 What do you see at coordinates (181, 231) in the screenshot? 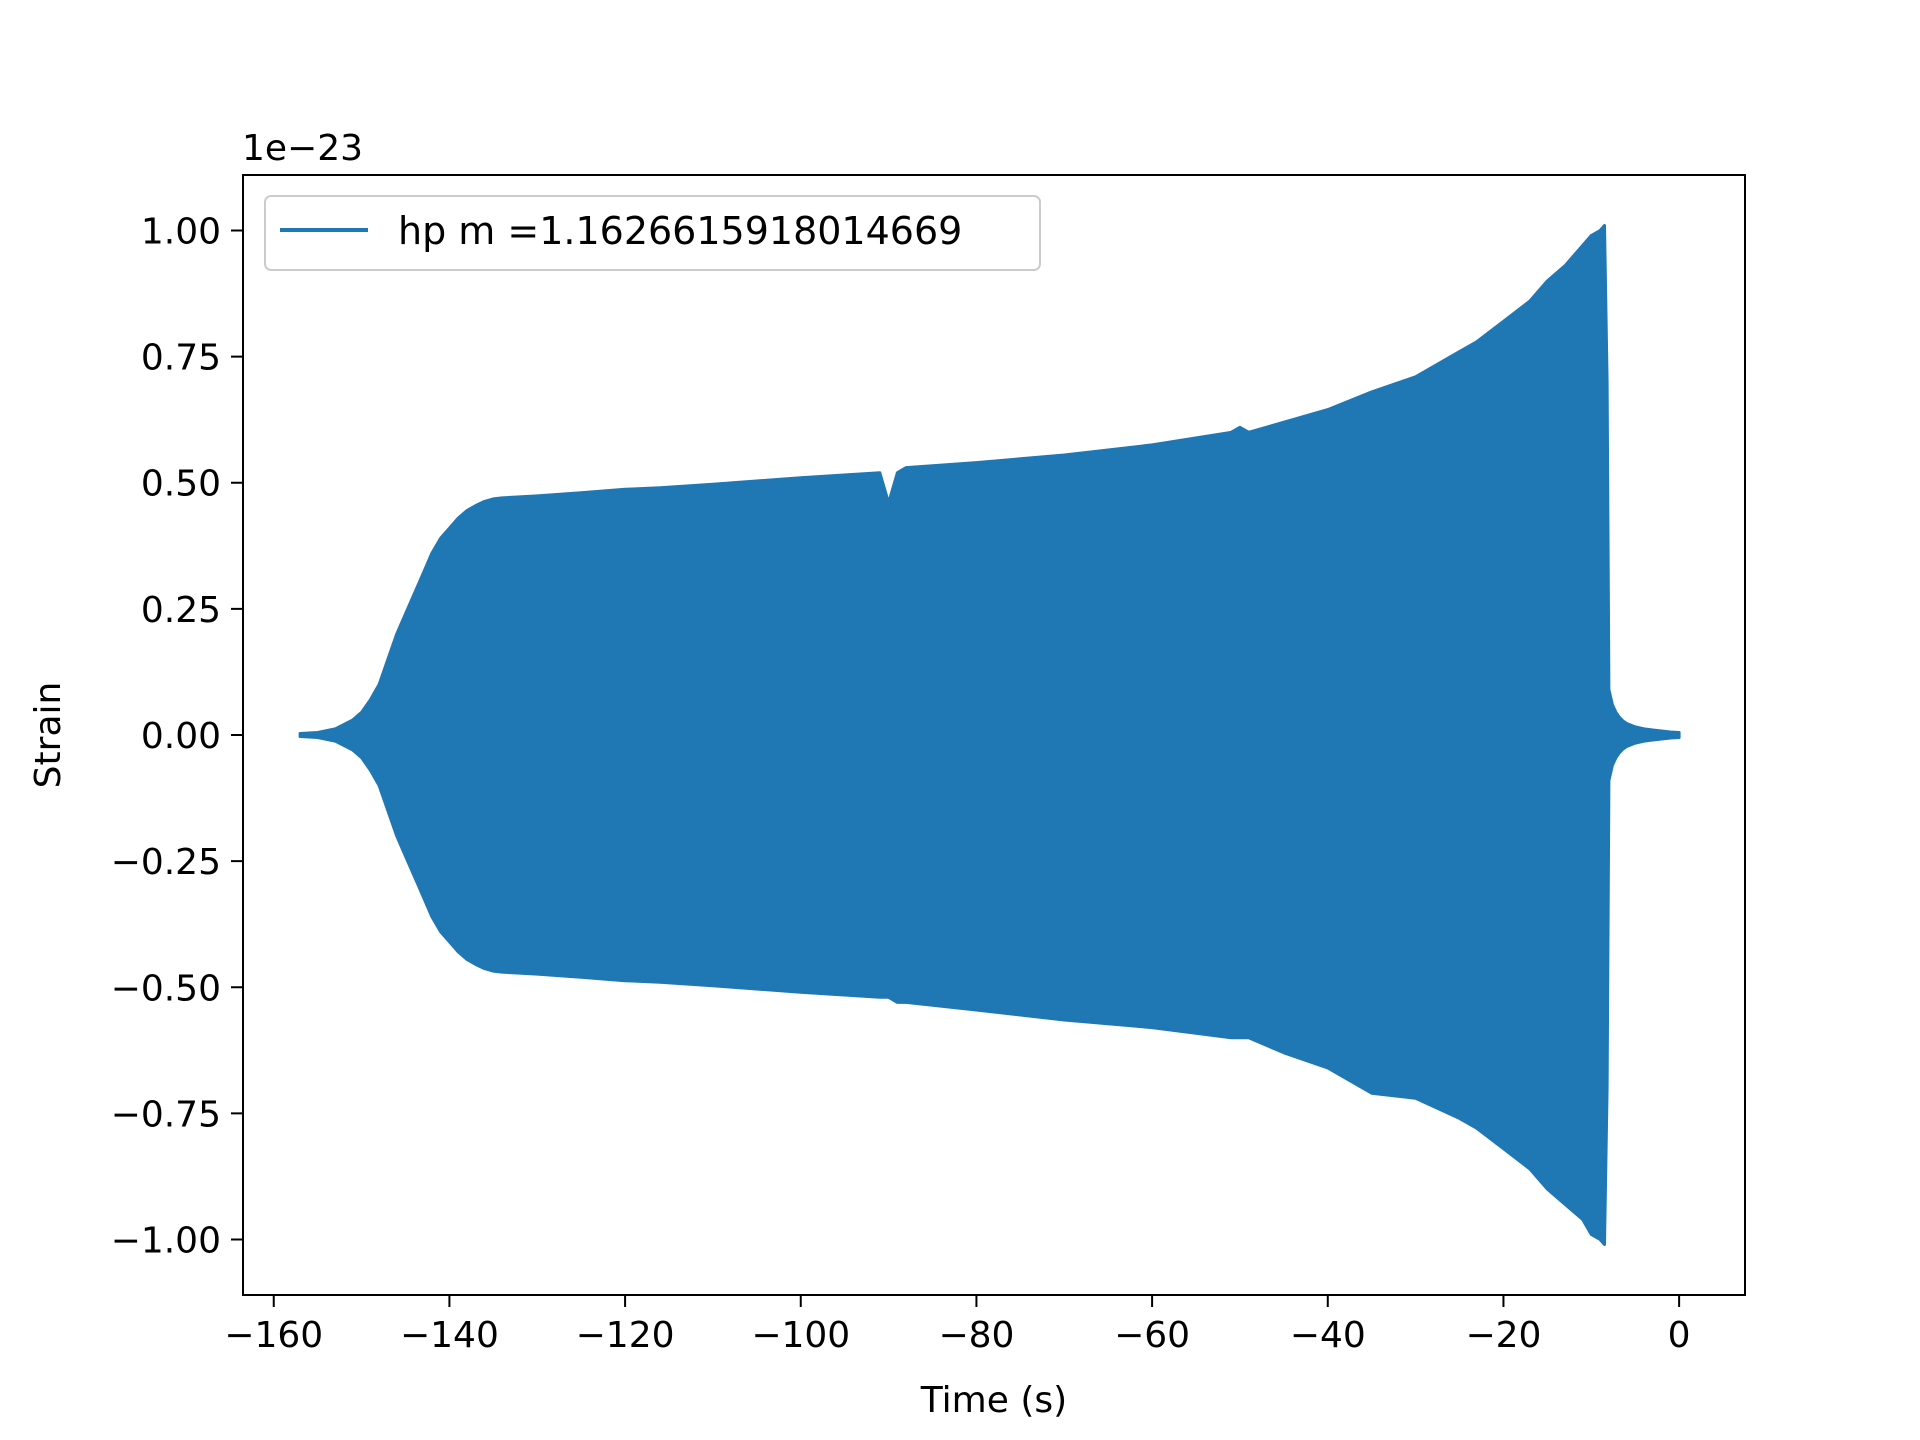
I see `y-tick-label: 1.00` at bounding box center [181, 231].